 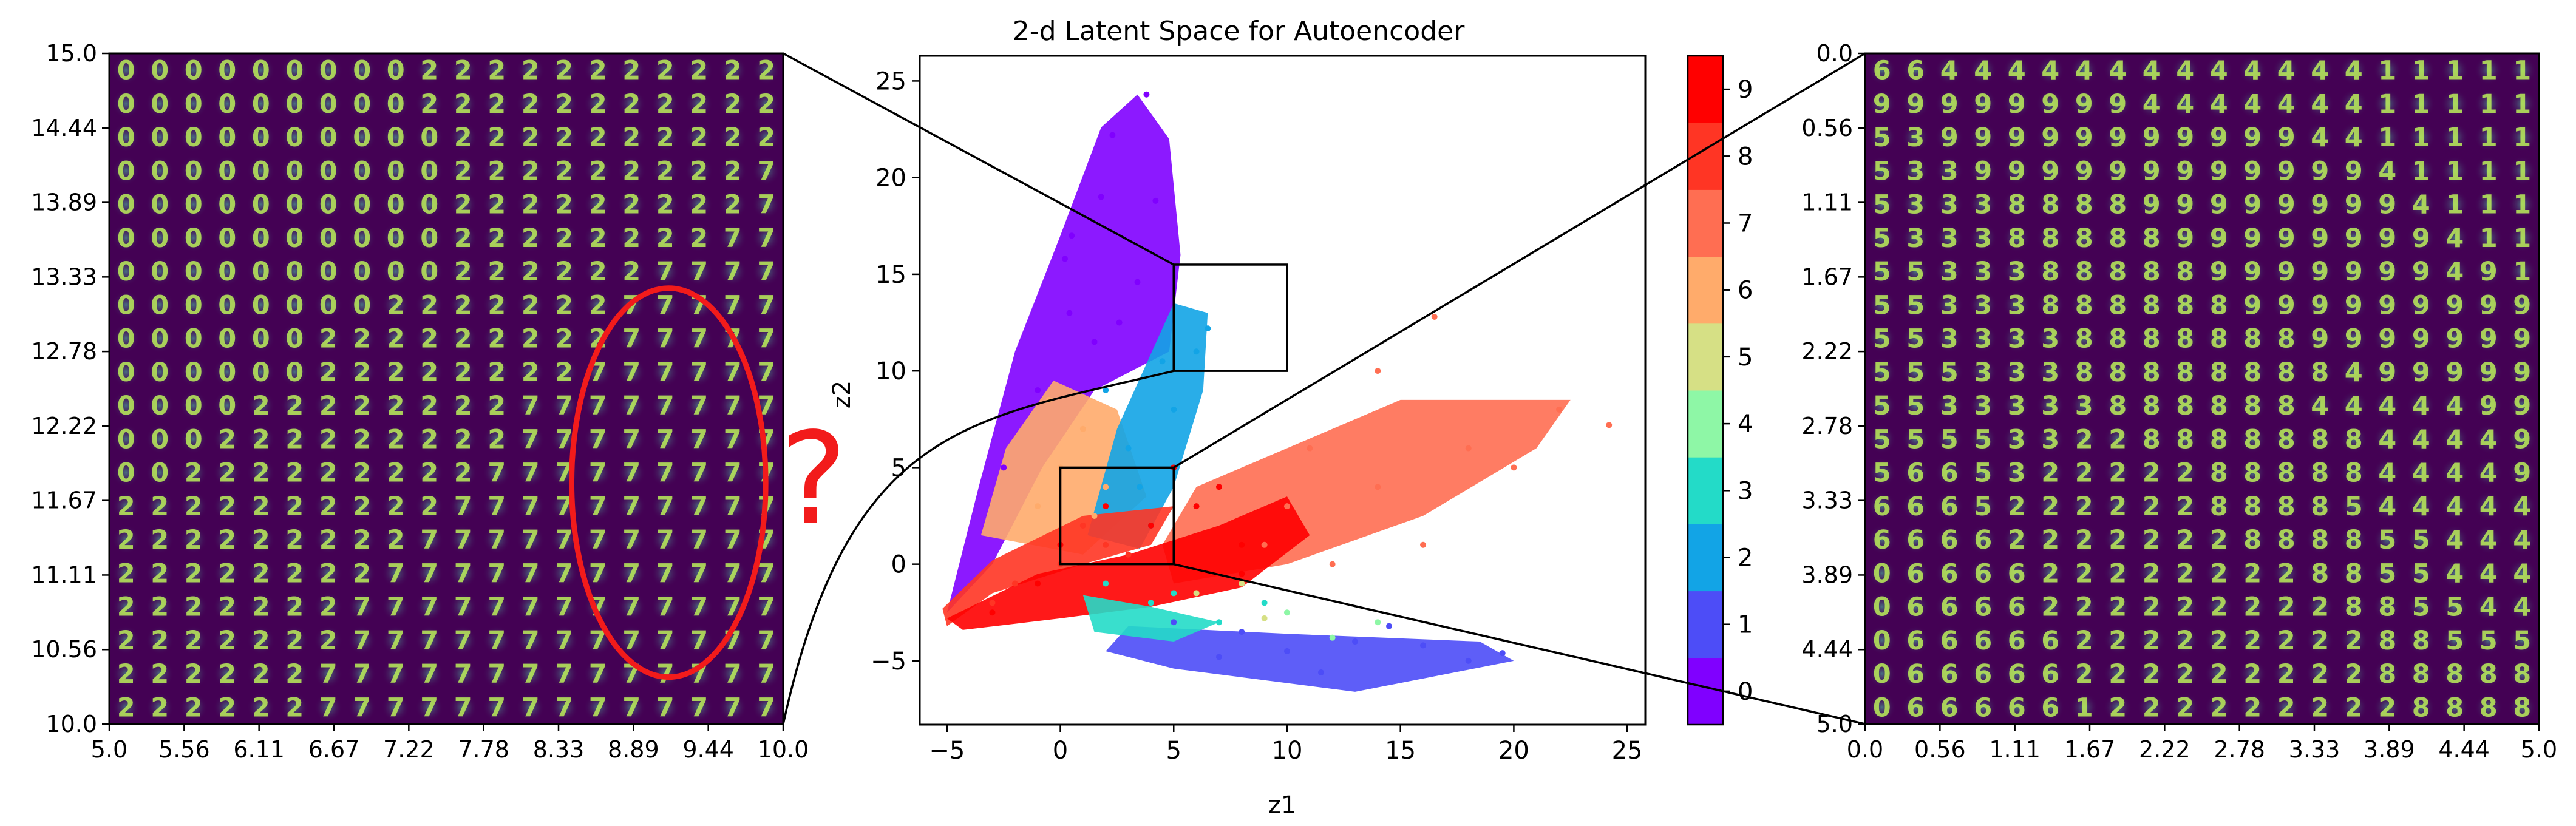 I want to click on x-tick-label: 20, so click(x=1513, y=751).